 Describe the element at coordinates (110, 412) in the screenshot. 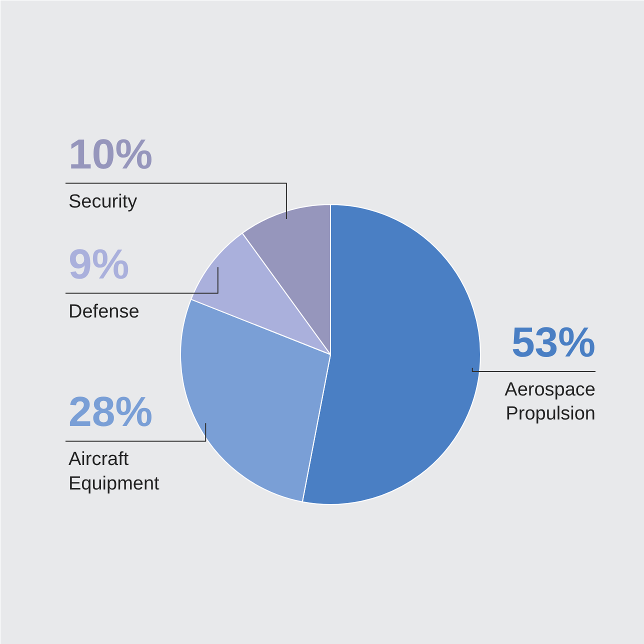

I see `data-label: 28%` at that location.